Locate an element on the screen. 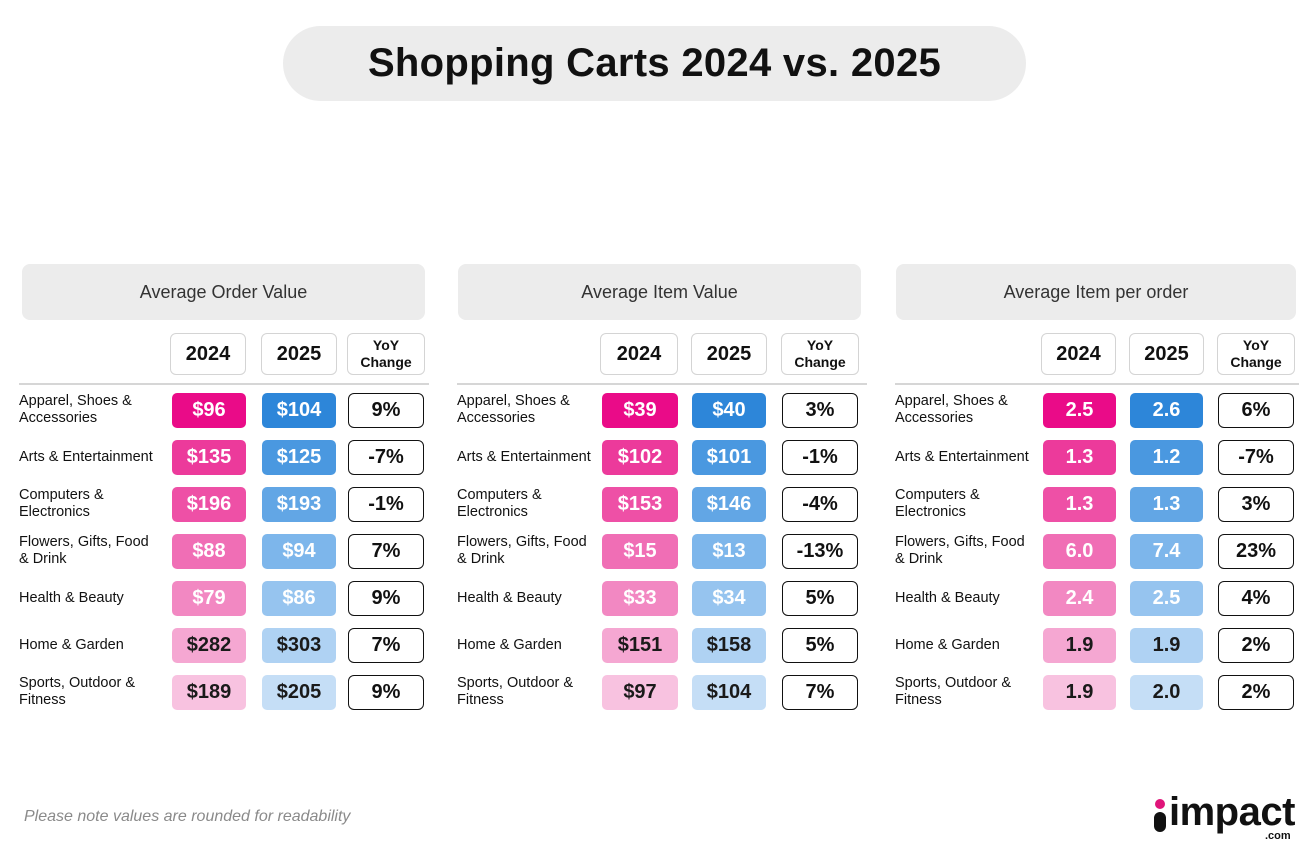 The width and height of the screenshot is (1308, 868). value-cell-2025: $146 is located at coordinates (729, 504).